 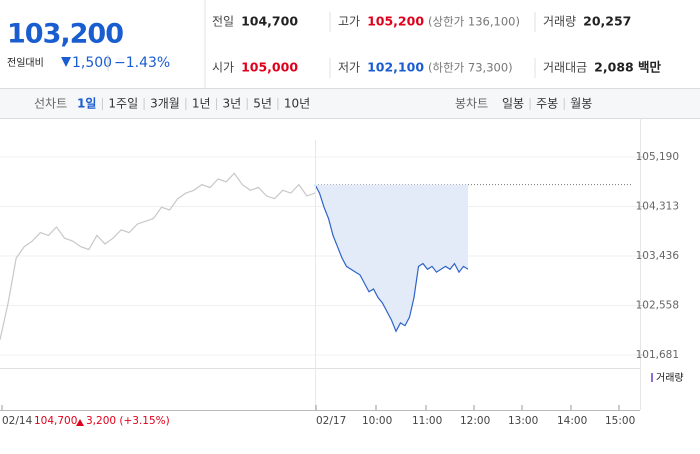 I want to click on price-change: 1,500, so click(x=92, y=63).